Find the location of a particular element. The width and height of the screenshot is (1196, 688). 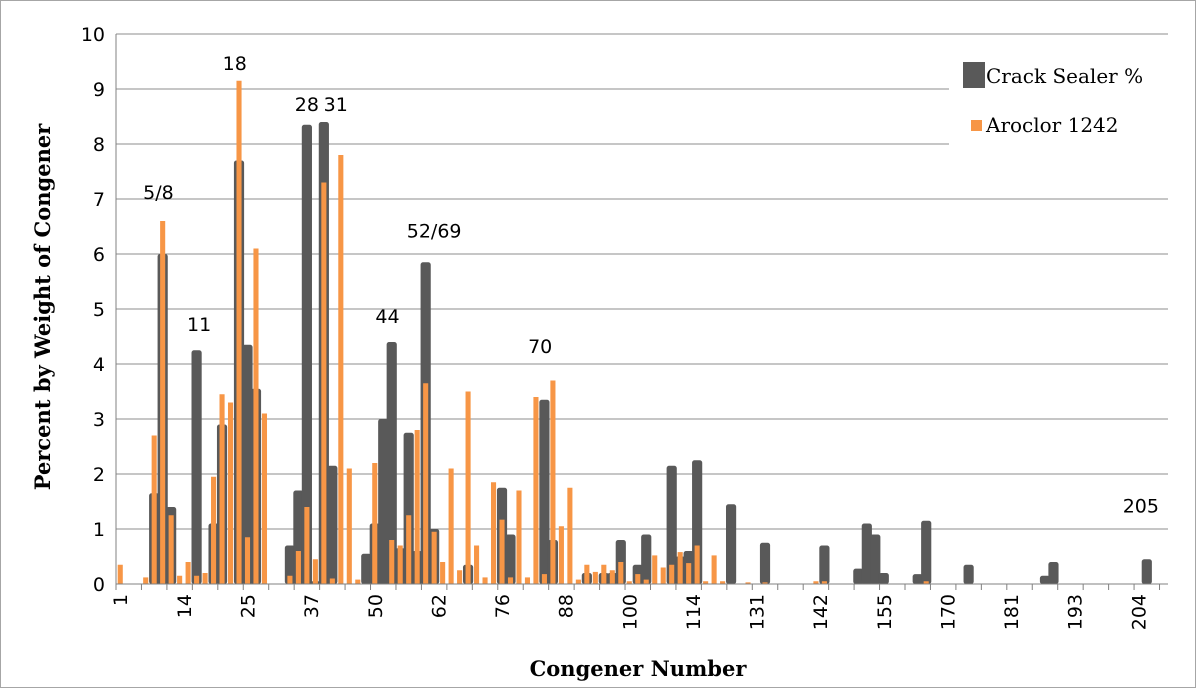

y-tick-label-9: 9 is located at coordinates (99, 90).